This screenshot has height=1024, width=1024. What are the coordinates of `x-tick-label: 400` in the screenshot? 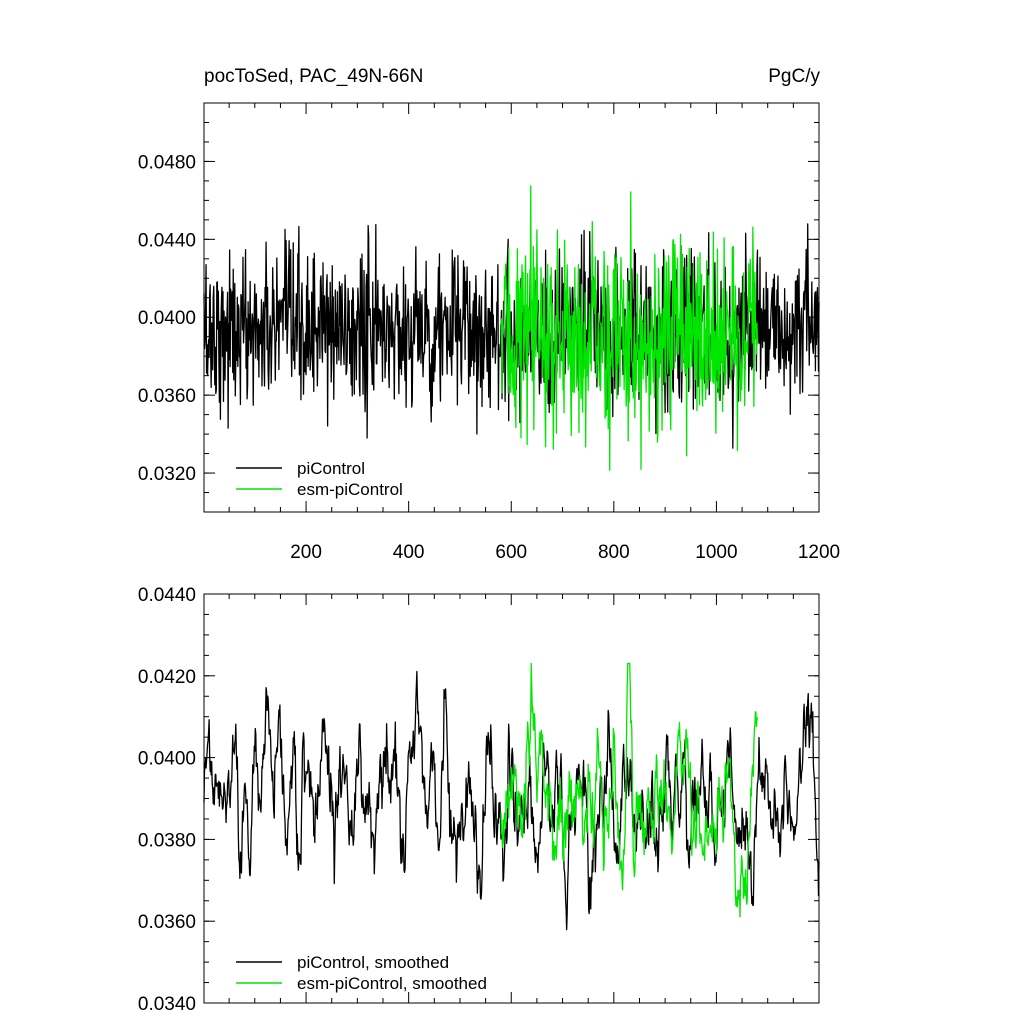 It's located at (409, 552).